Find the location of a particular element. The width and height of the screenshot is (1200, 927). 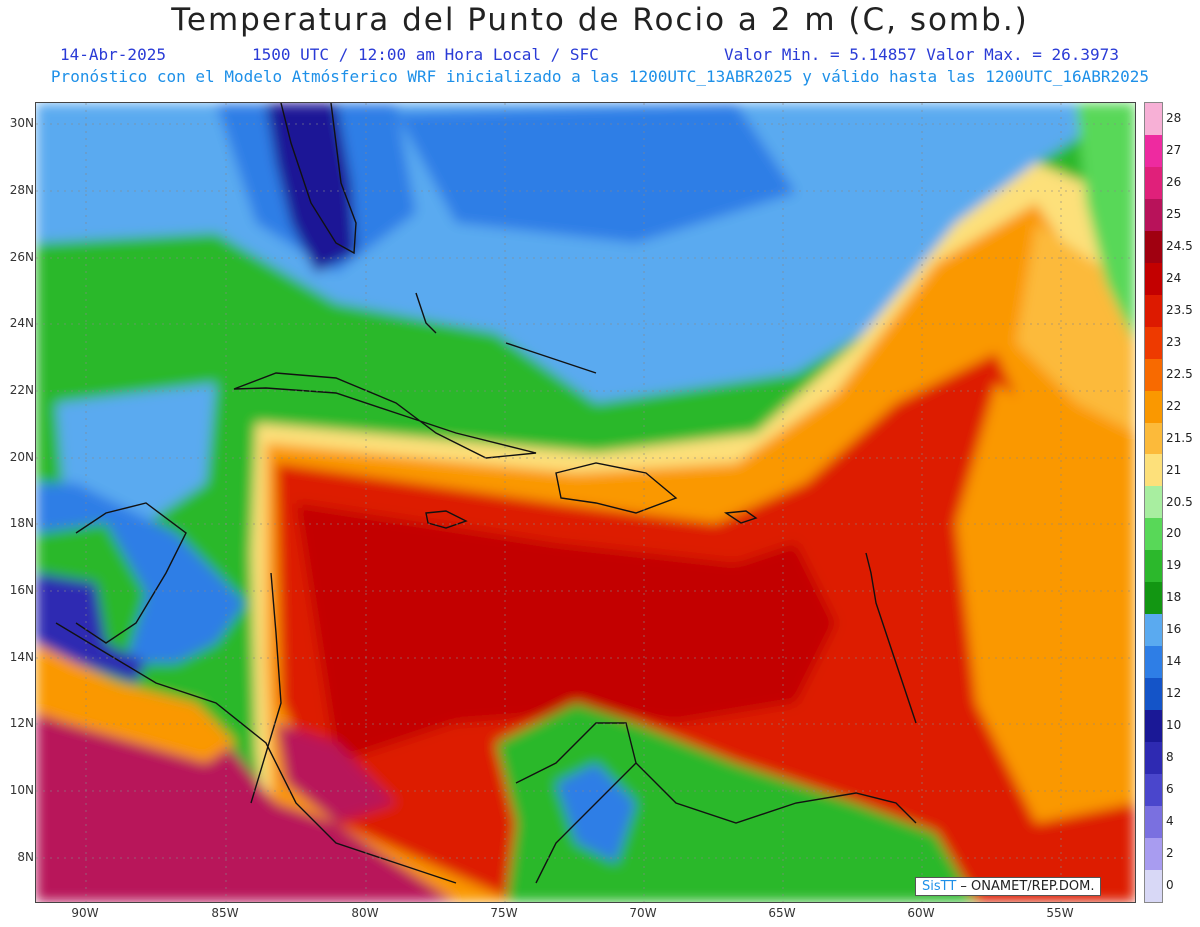

color-scale-label: 23 is located at coordinates (1174, 341).